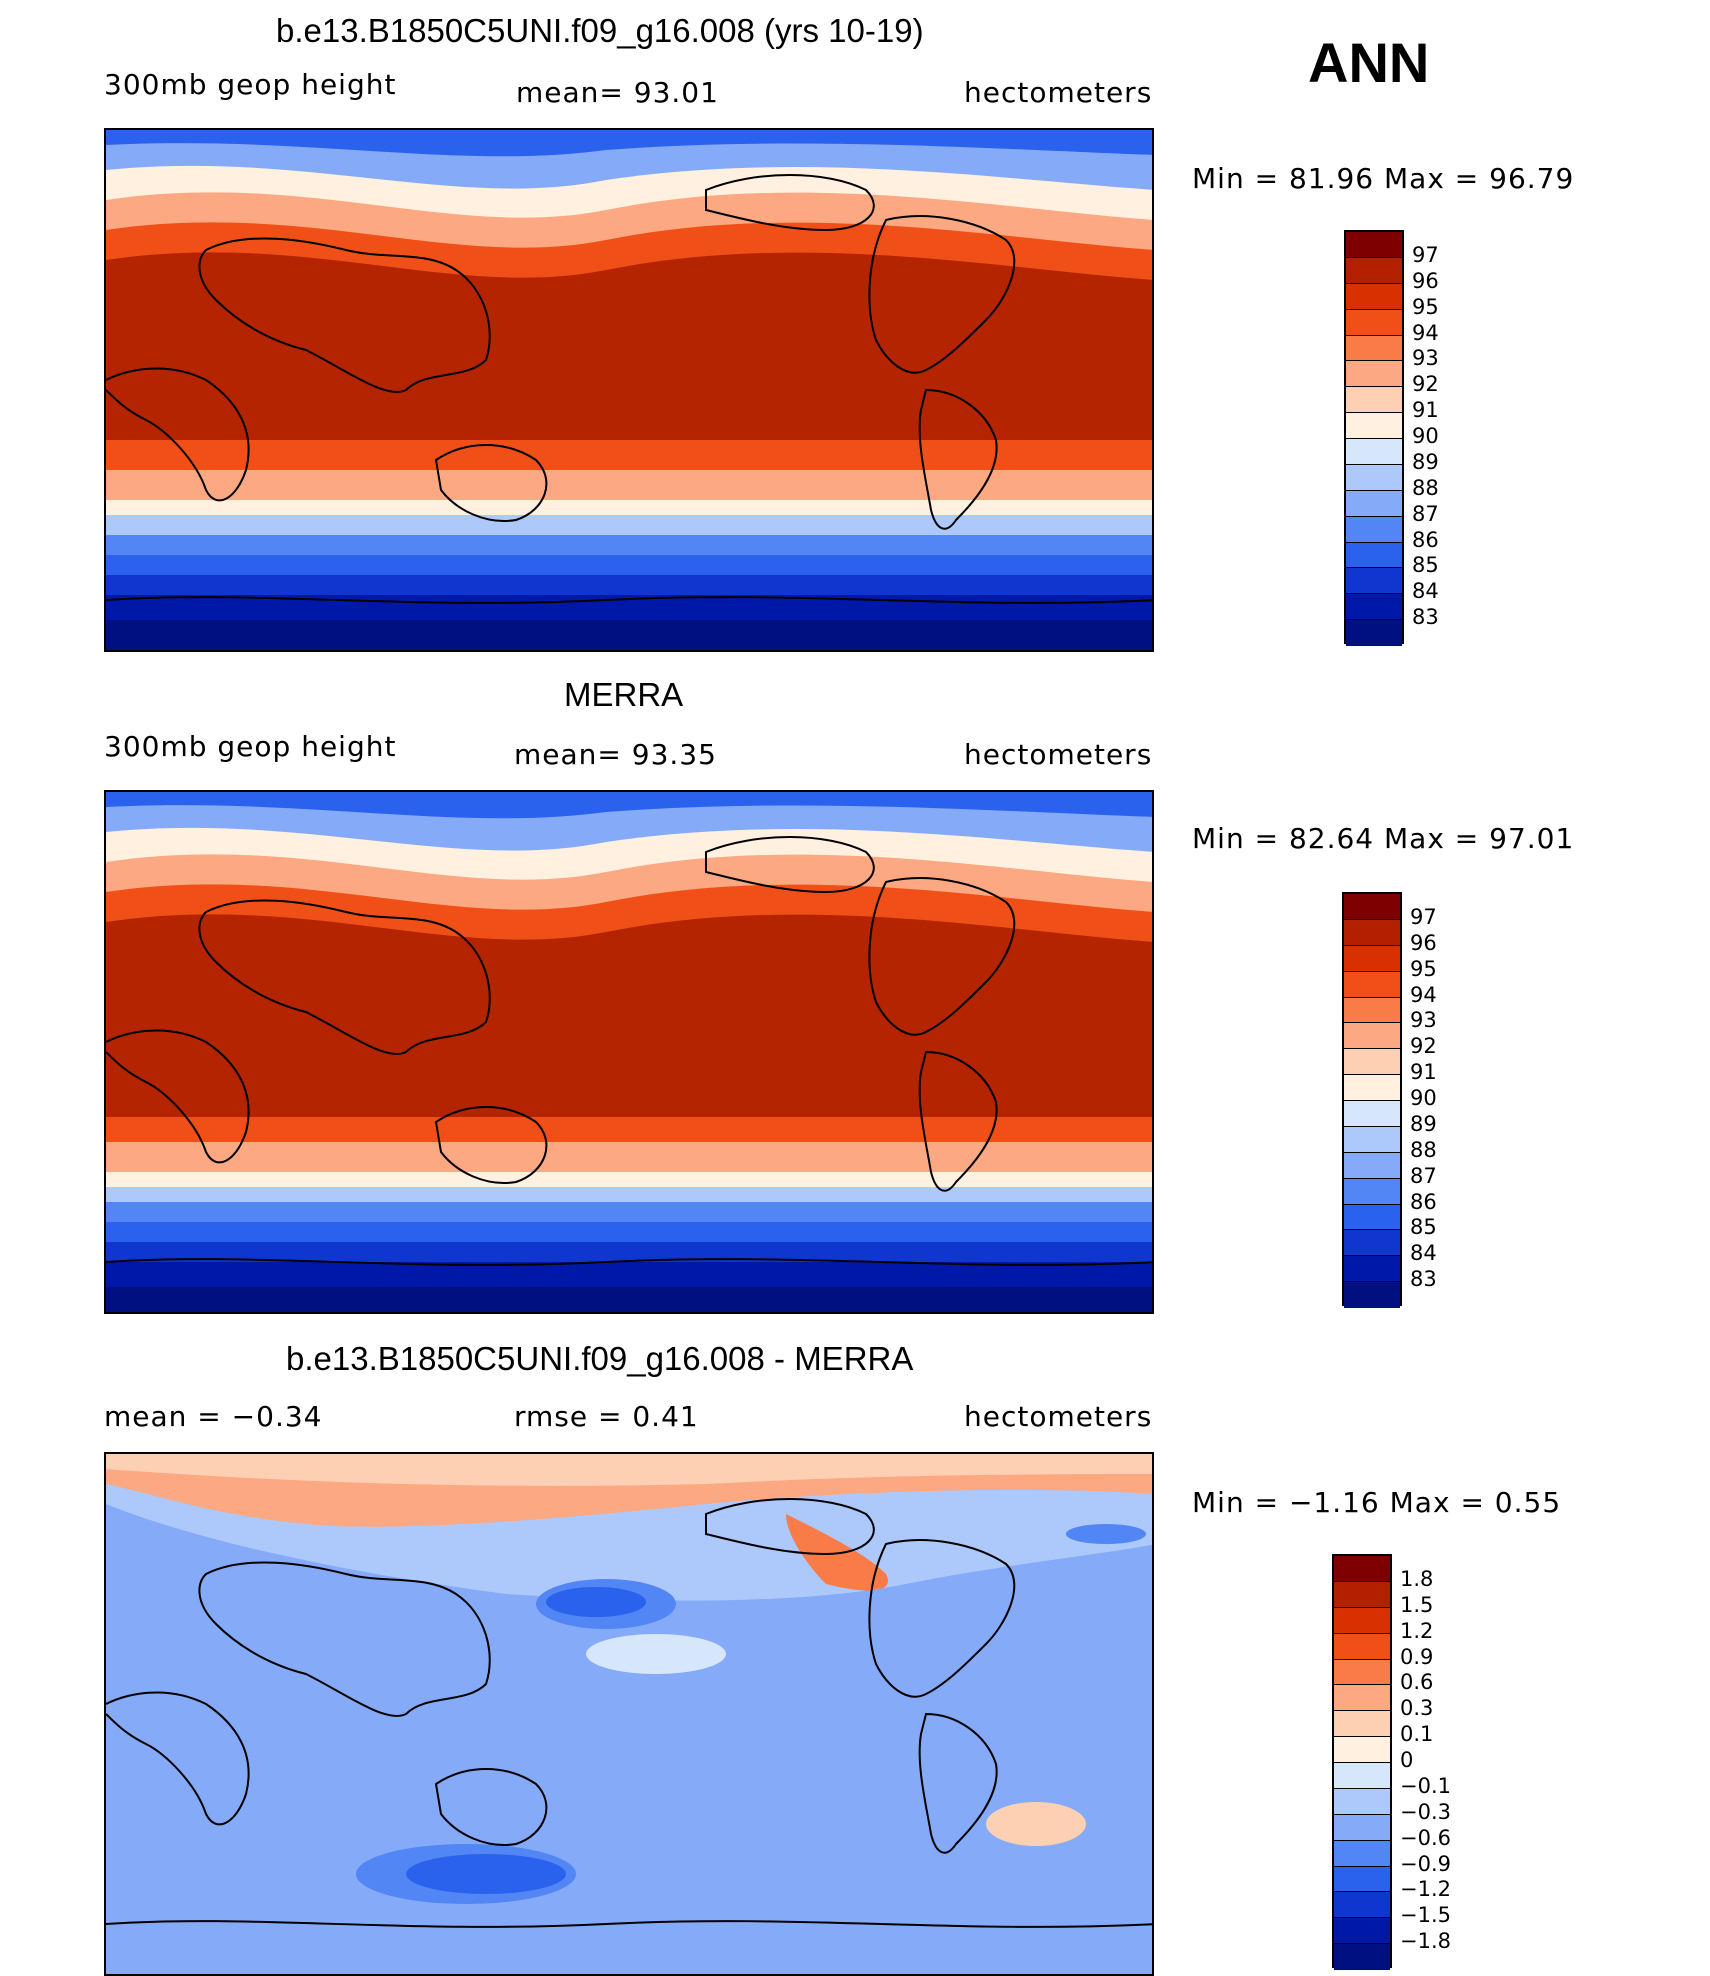 Image resolution: width=1710 pixels, height=1976 pixels. What do you see at coordinates (1369, 62) in the screenshot?
I see `season-label: ANN` at bounding box center [1369, 62].